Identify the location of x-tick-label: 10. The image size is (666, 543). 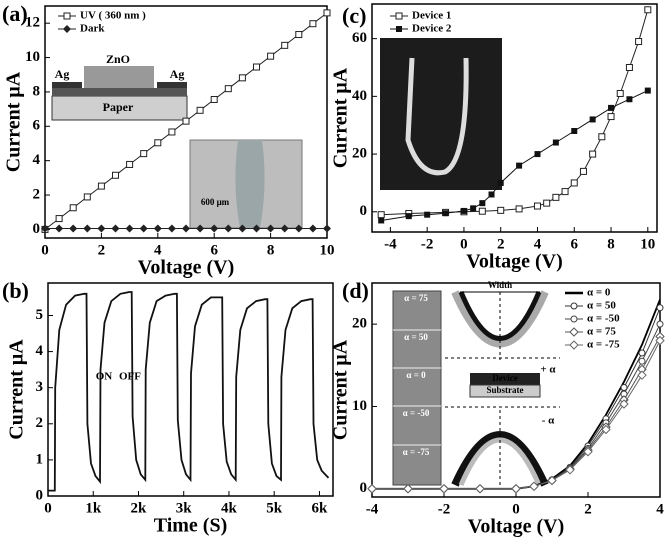
(647, 244).